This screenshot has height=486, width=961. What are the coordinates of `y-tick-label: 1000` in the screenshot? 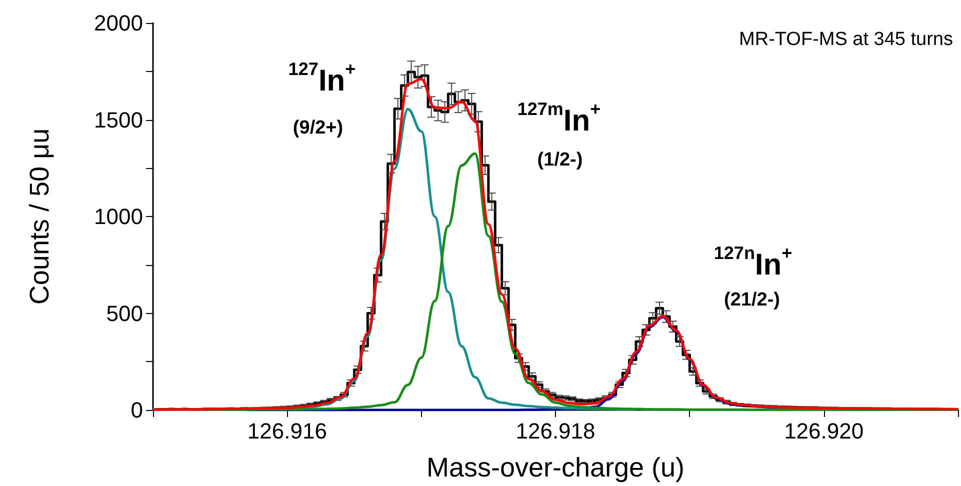 It's located at (118, 216).